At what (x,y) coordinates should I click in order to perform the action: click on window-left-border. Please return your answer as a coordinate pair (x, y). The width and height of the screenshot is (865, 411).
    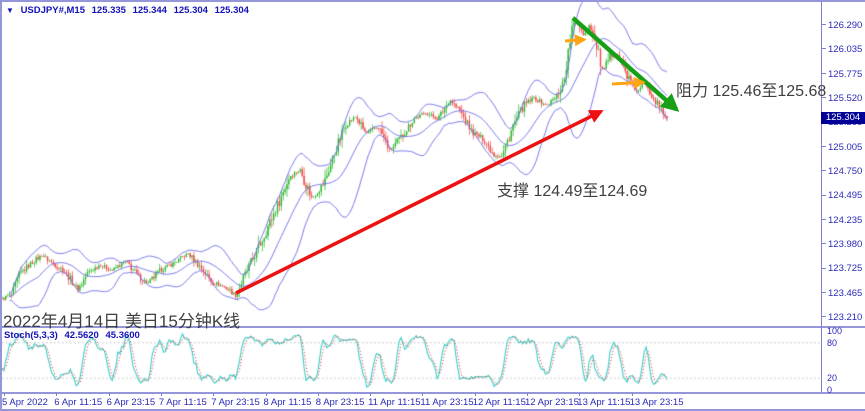
    Looking at the image, I should click on (1, 205).